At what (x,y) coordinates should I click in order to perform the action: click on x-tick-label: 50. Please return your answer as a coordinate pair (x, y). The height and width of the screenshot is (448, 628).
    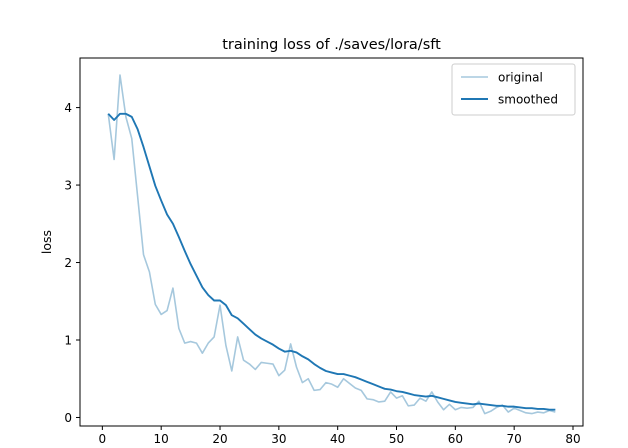
    Looking at the image, I should click on (396, 438).